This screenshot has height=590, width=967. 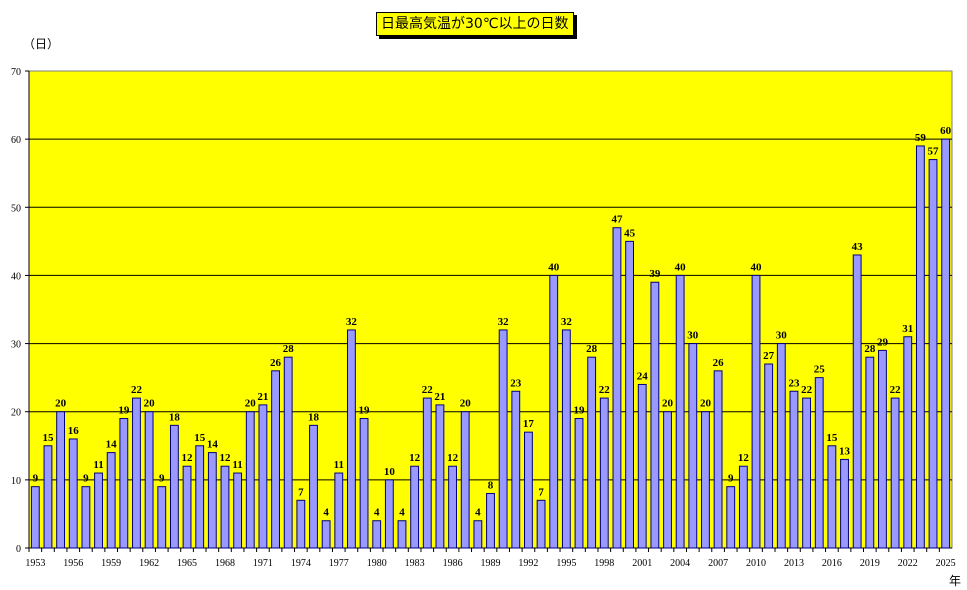 What do you see at coordinates (858, 247) in the screenshot?
I see `data-label: 43` at bounding box center [858, 247].